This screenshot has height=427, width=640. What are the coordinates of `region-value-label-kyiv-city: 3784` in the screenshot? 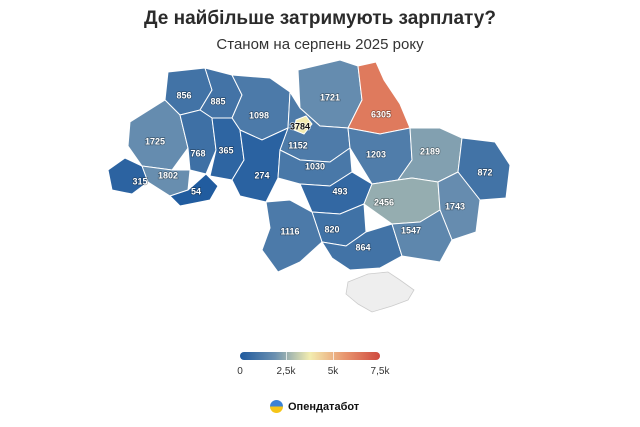 It's located at (300, 126).